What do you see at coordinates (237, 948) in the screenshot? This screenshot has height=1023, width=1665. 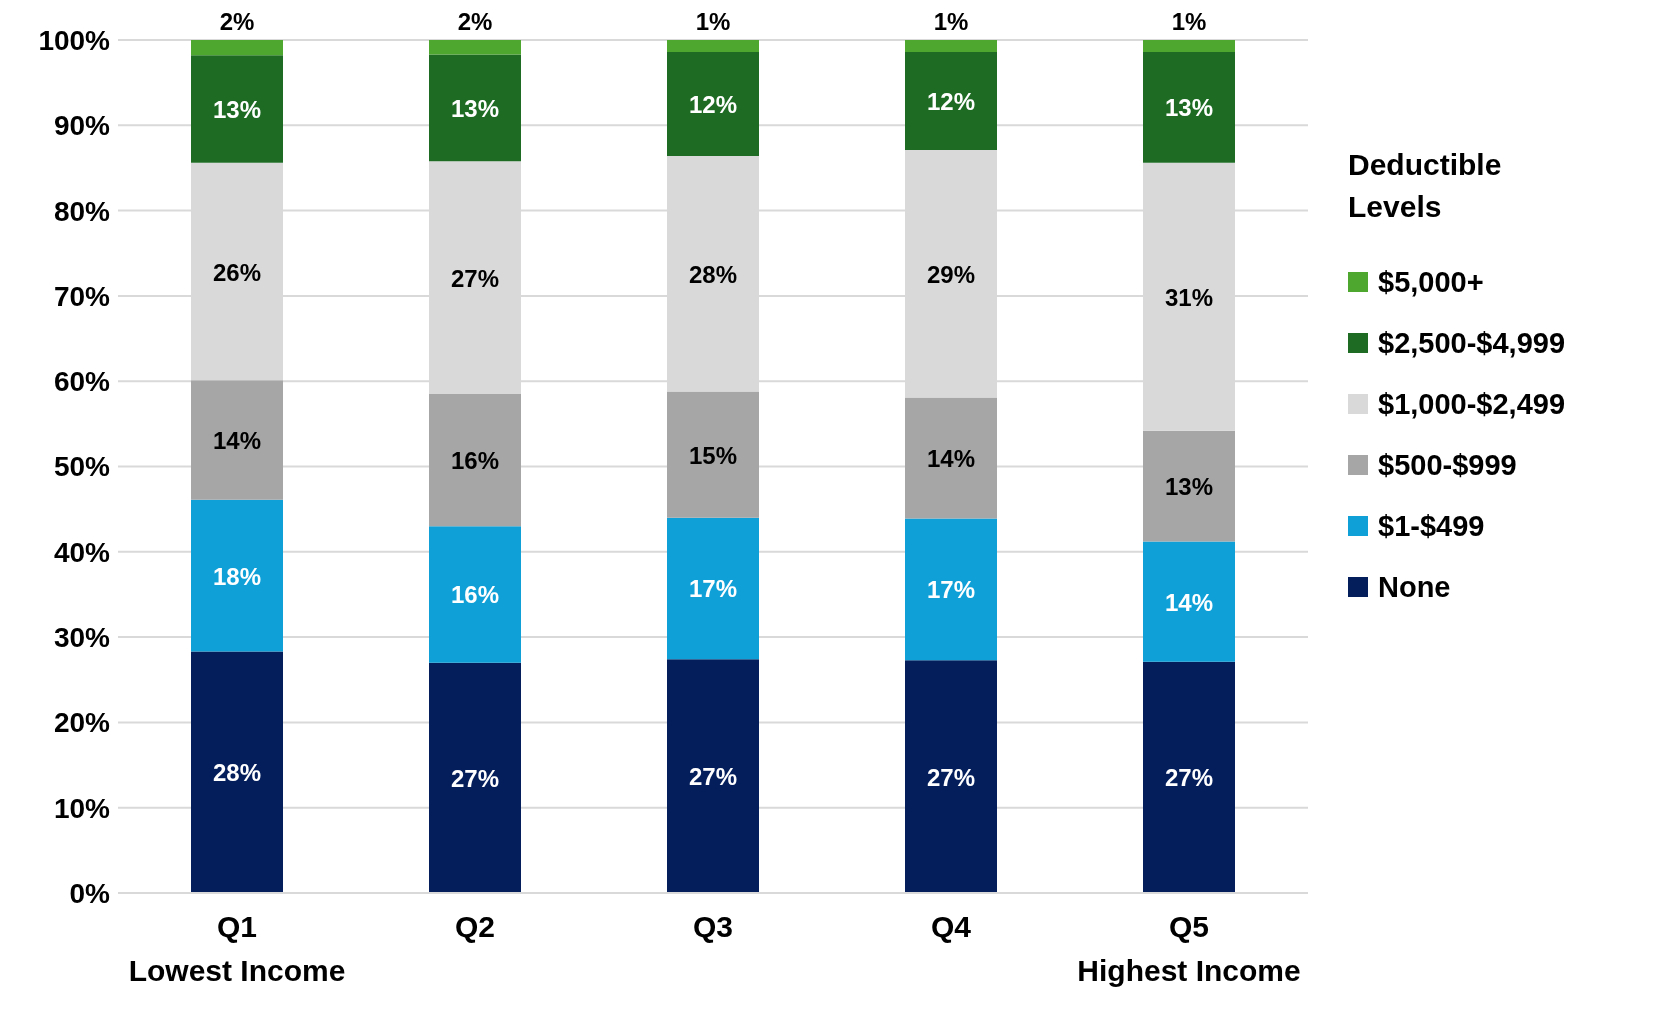 I see `x-tick-label: Q1 Lowest Income` at bounding box center [237, 948].